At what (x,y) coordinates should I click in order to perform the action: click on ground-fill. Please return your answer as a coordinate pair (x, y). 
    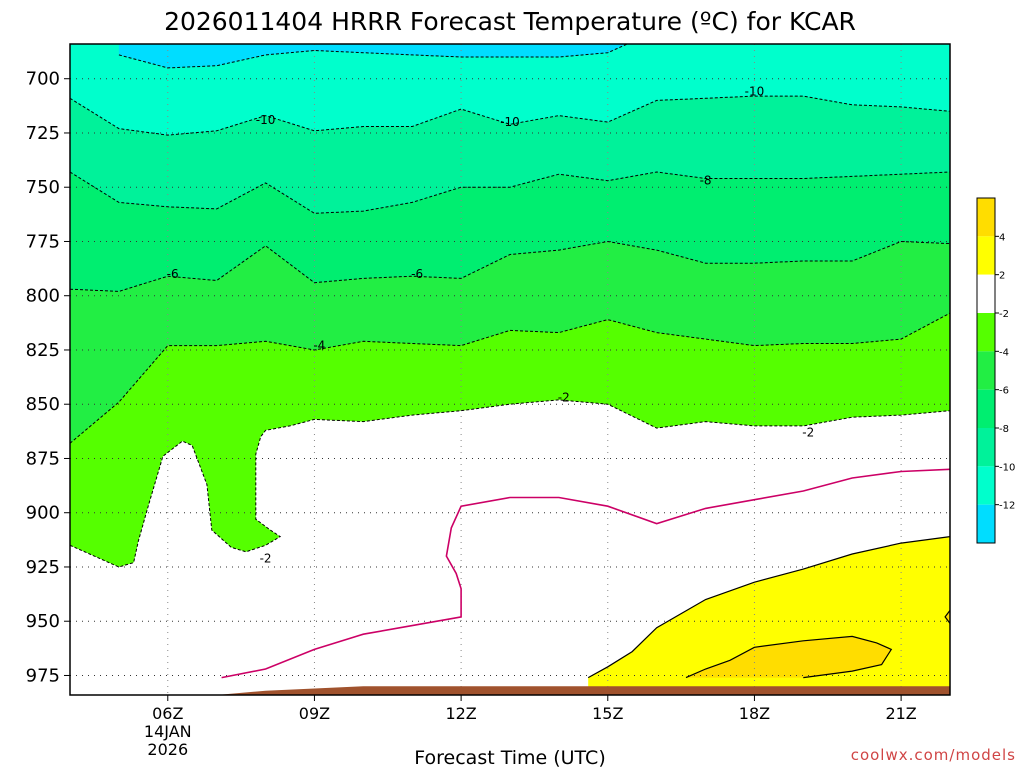
    Looking at the image, I should click on (583, 690).